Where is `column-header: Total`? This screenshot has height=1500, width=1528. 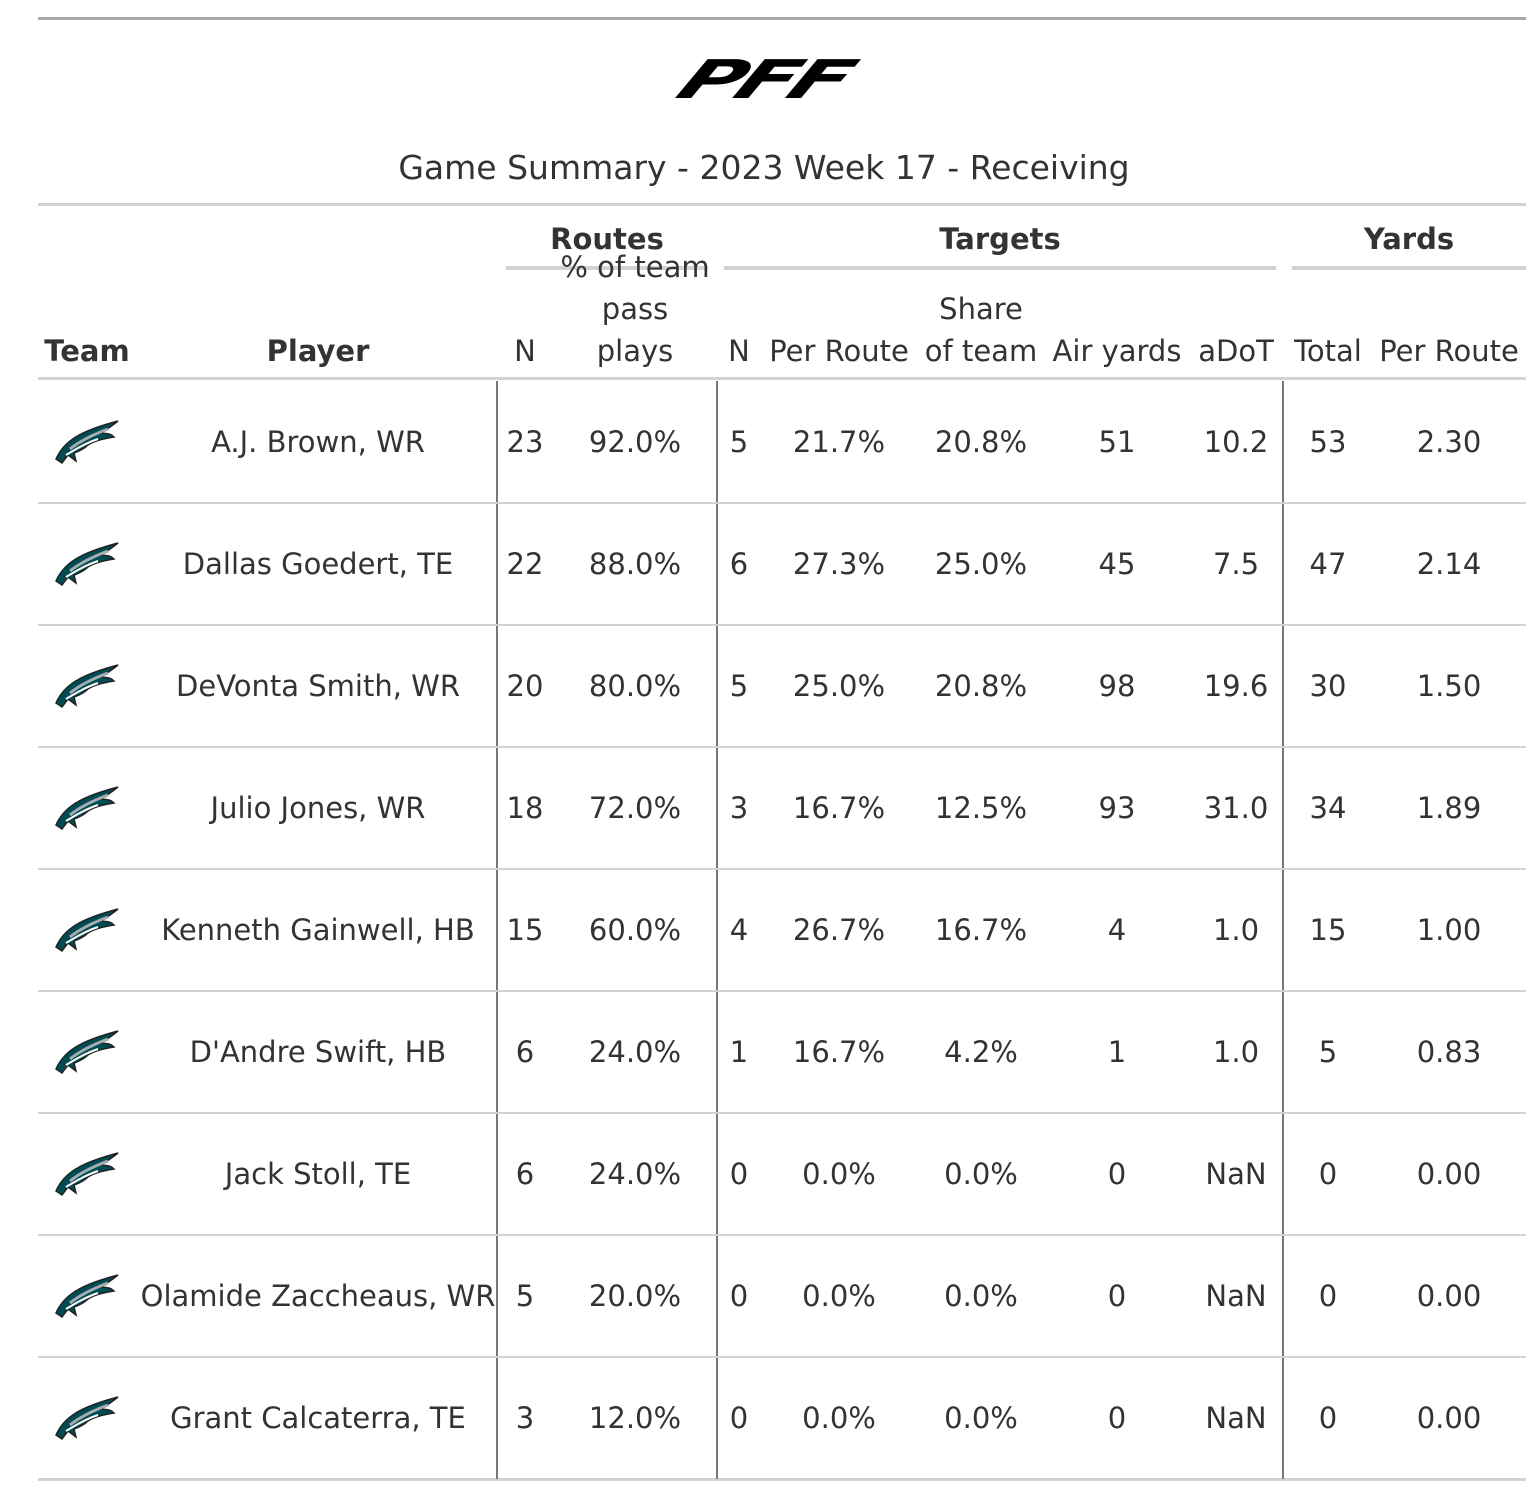
column-header: Total is located at coordinates (1328, 351).